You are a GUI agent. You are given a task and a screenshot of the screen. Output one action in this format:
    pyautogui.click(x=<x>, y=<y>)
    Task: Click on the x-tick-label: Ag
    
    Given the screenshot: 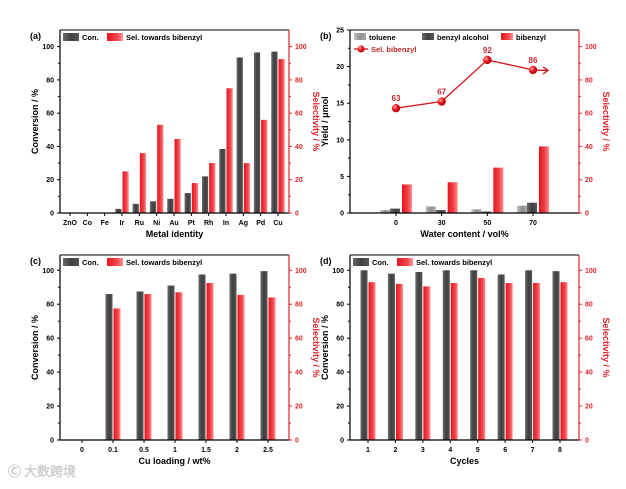 What is the action you would take?
    pyautogui.click(x=243, y=223)
    